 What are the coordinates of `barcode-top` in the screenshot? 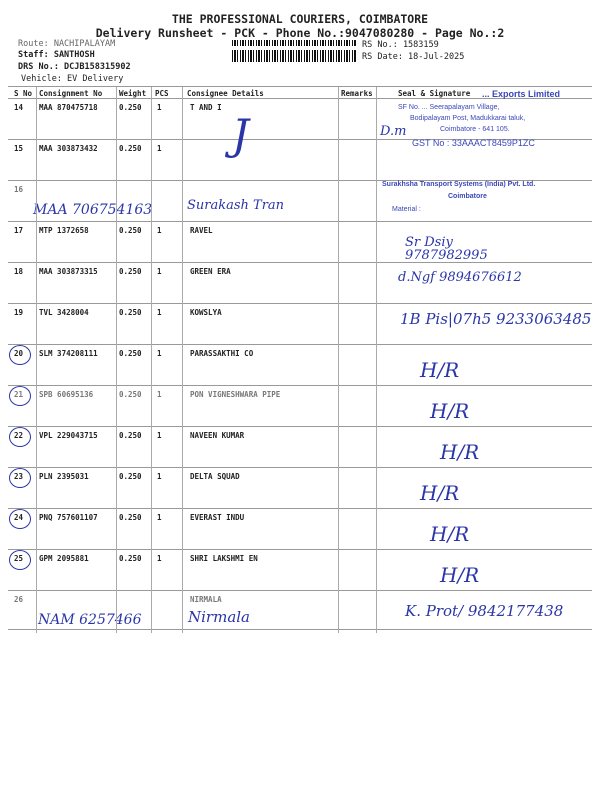 It's located at (294, 43).